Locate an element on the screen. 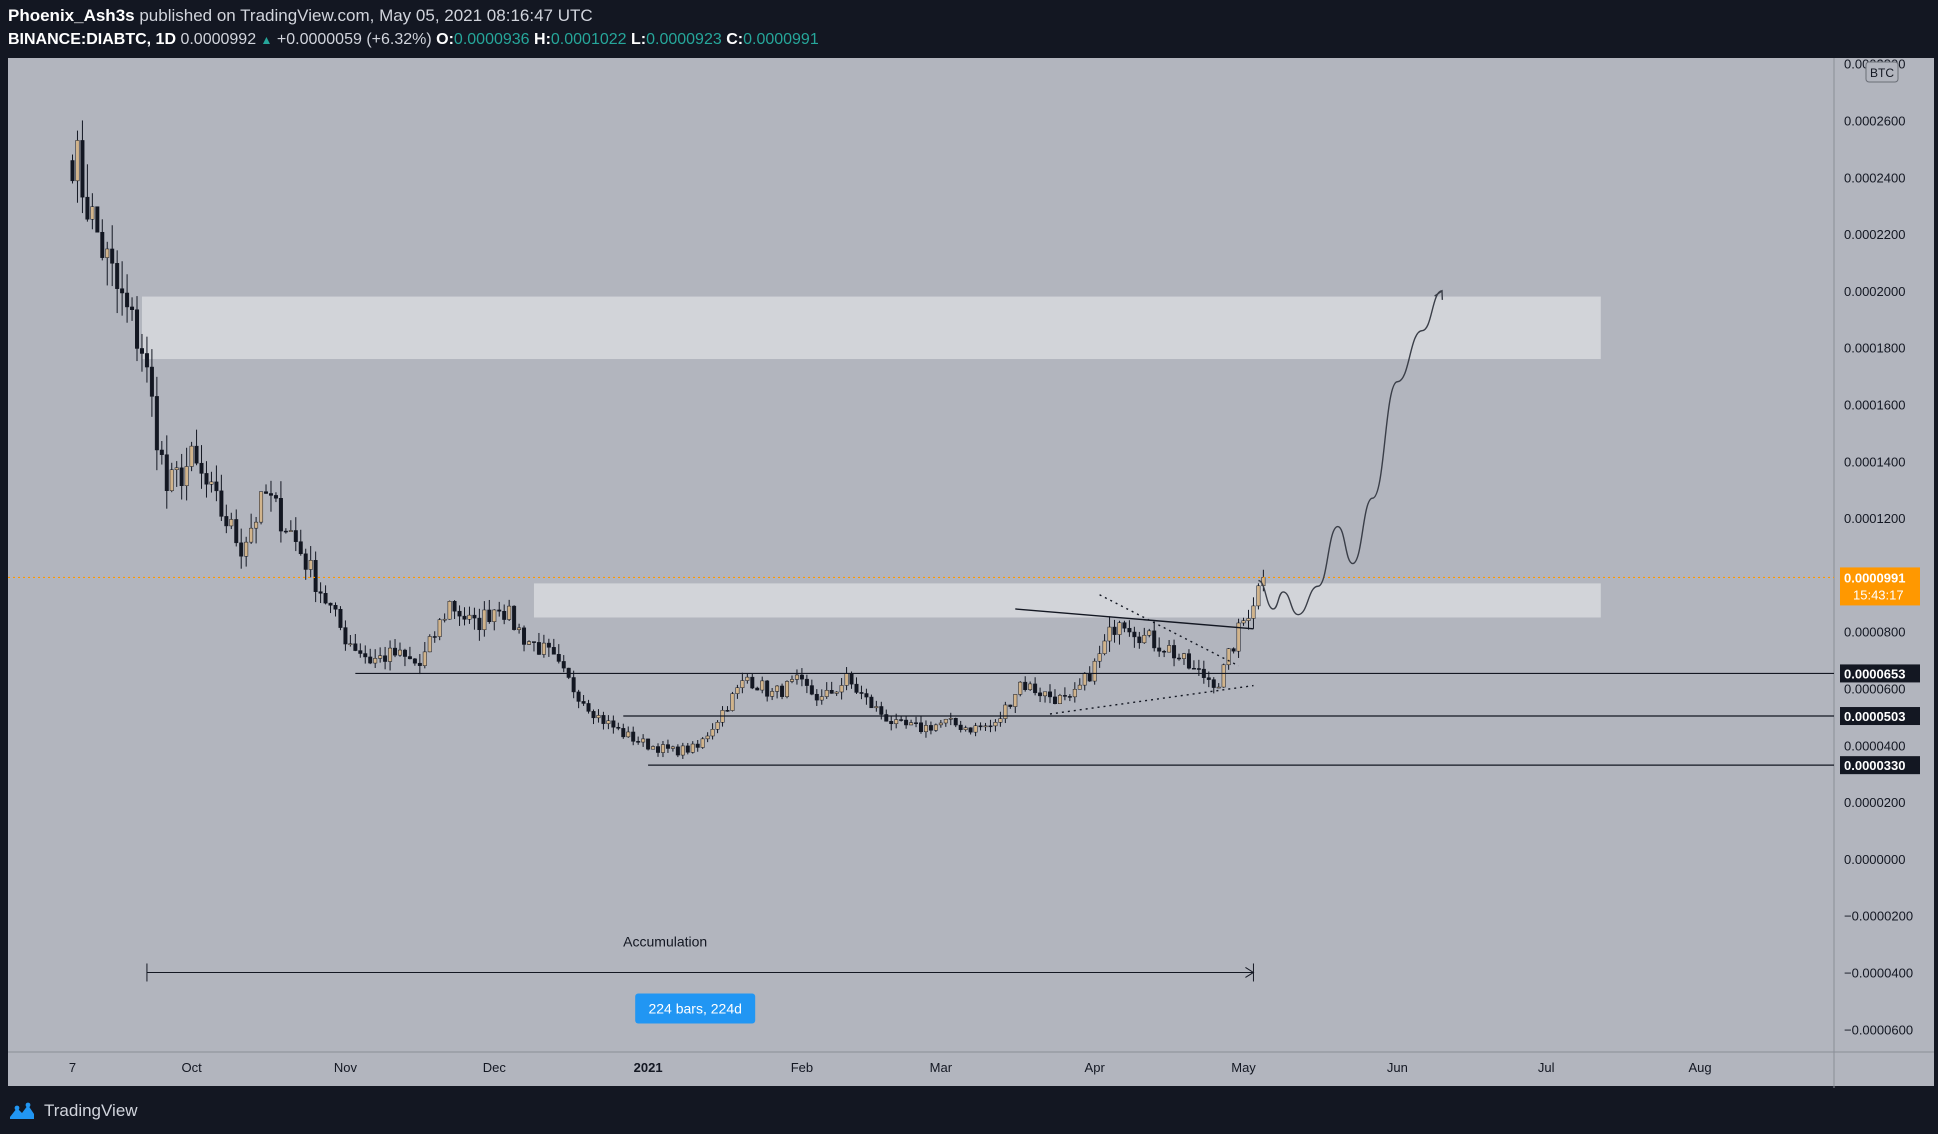 The width and height of the screenshot is (1938, 1134). x-tick-label: Apr is located at coordinates (1095, 1067).